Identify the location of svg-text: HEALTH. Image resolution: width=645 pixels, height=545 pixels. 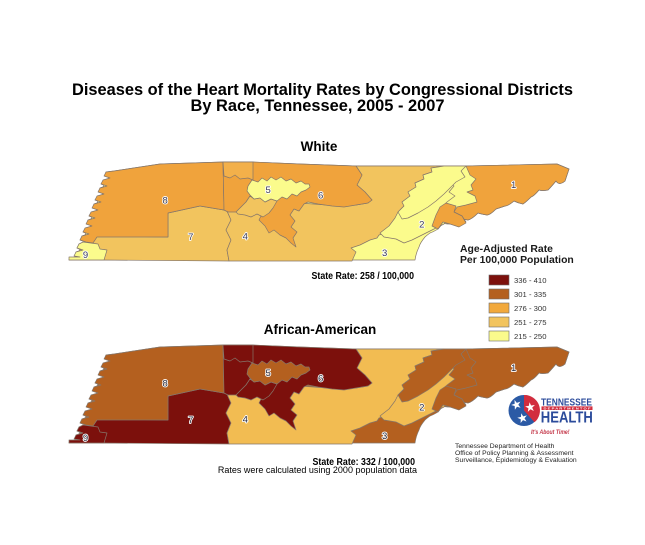
(567, 418).